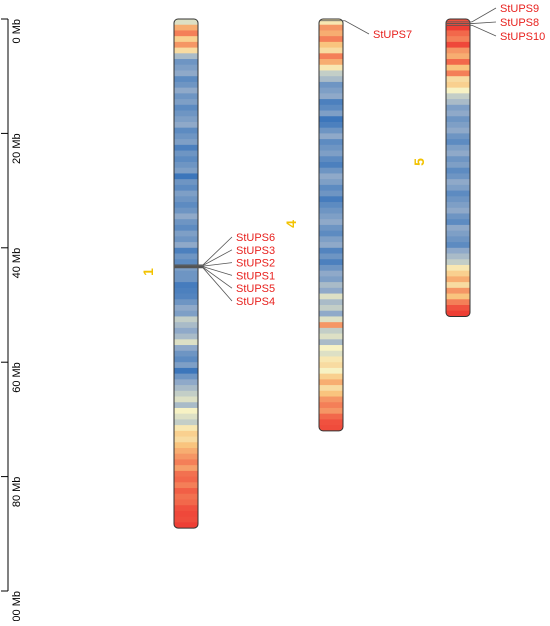  Describe the element at coordinates (17, 31) in the screenshot. I see `scale-tick-label: 0 Mb` at that location.